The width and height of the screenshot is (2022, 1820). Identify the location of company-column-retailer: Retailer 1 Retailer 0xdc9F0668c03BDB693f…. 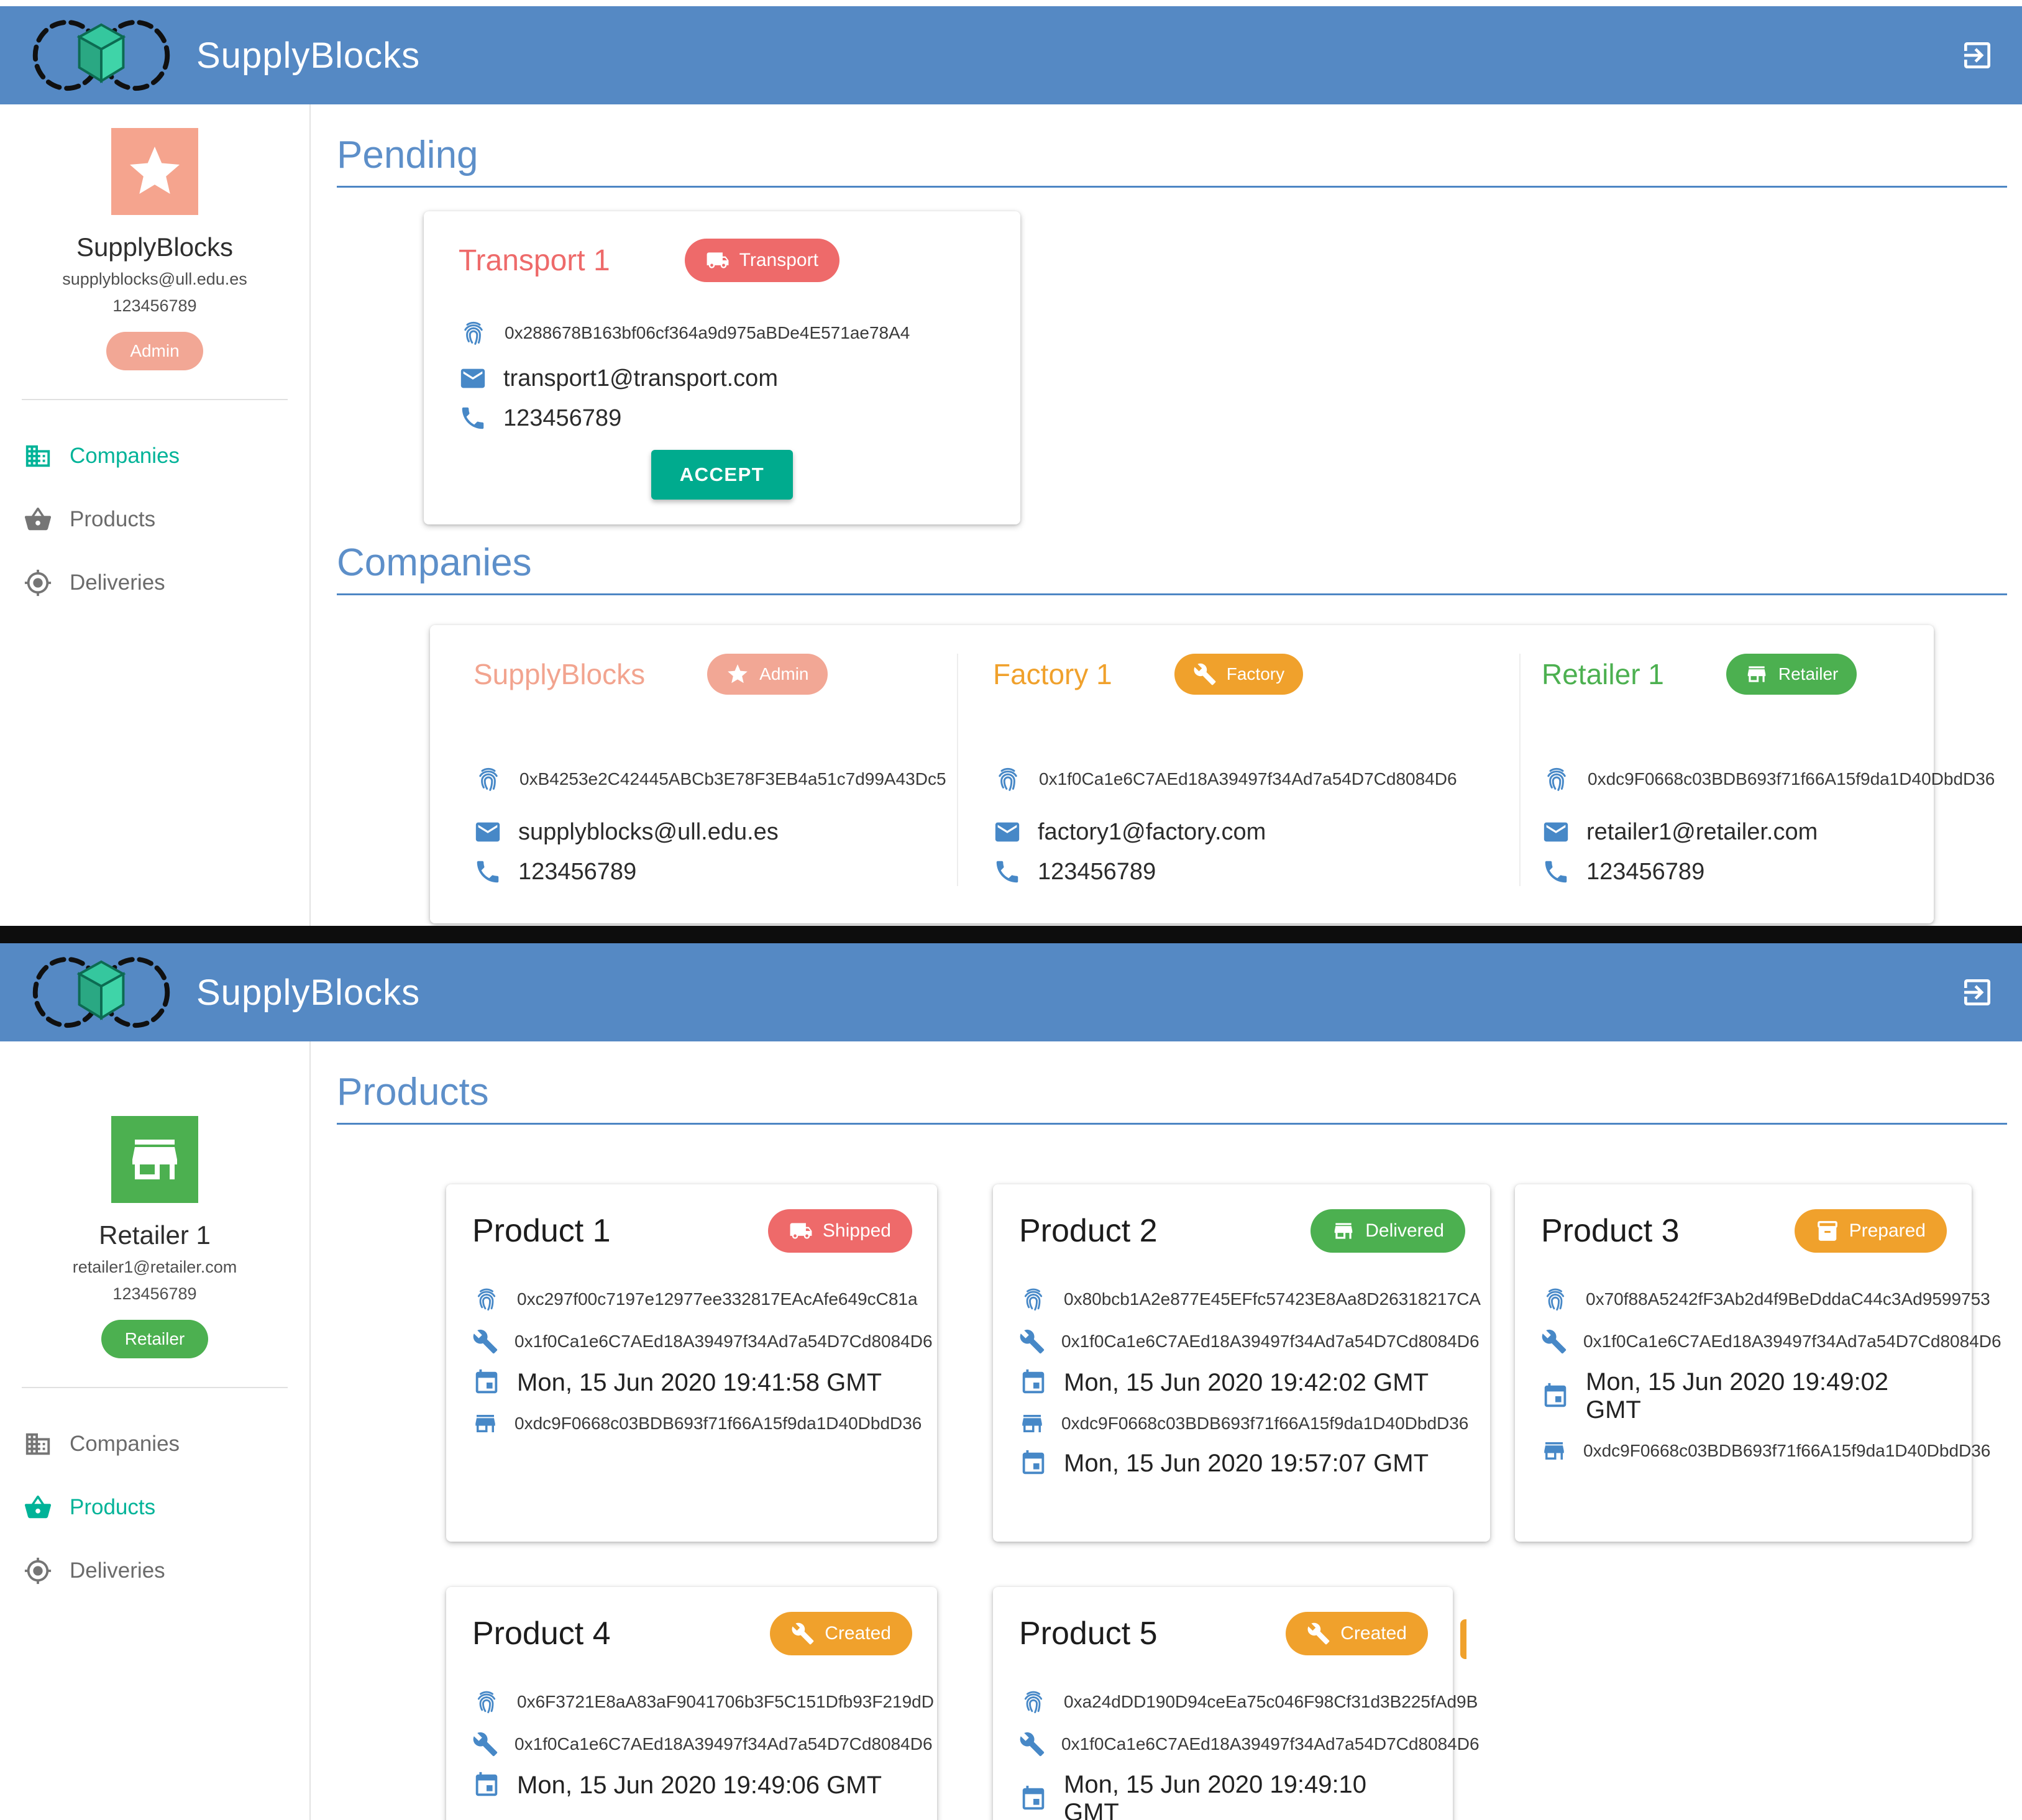
(1758, 770).